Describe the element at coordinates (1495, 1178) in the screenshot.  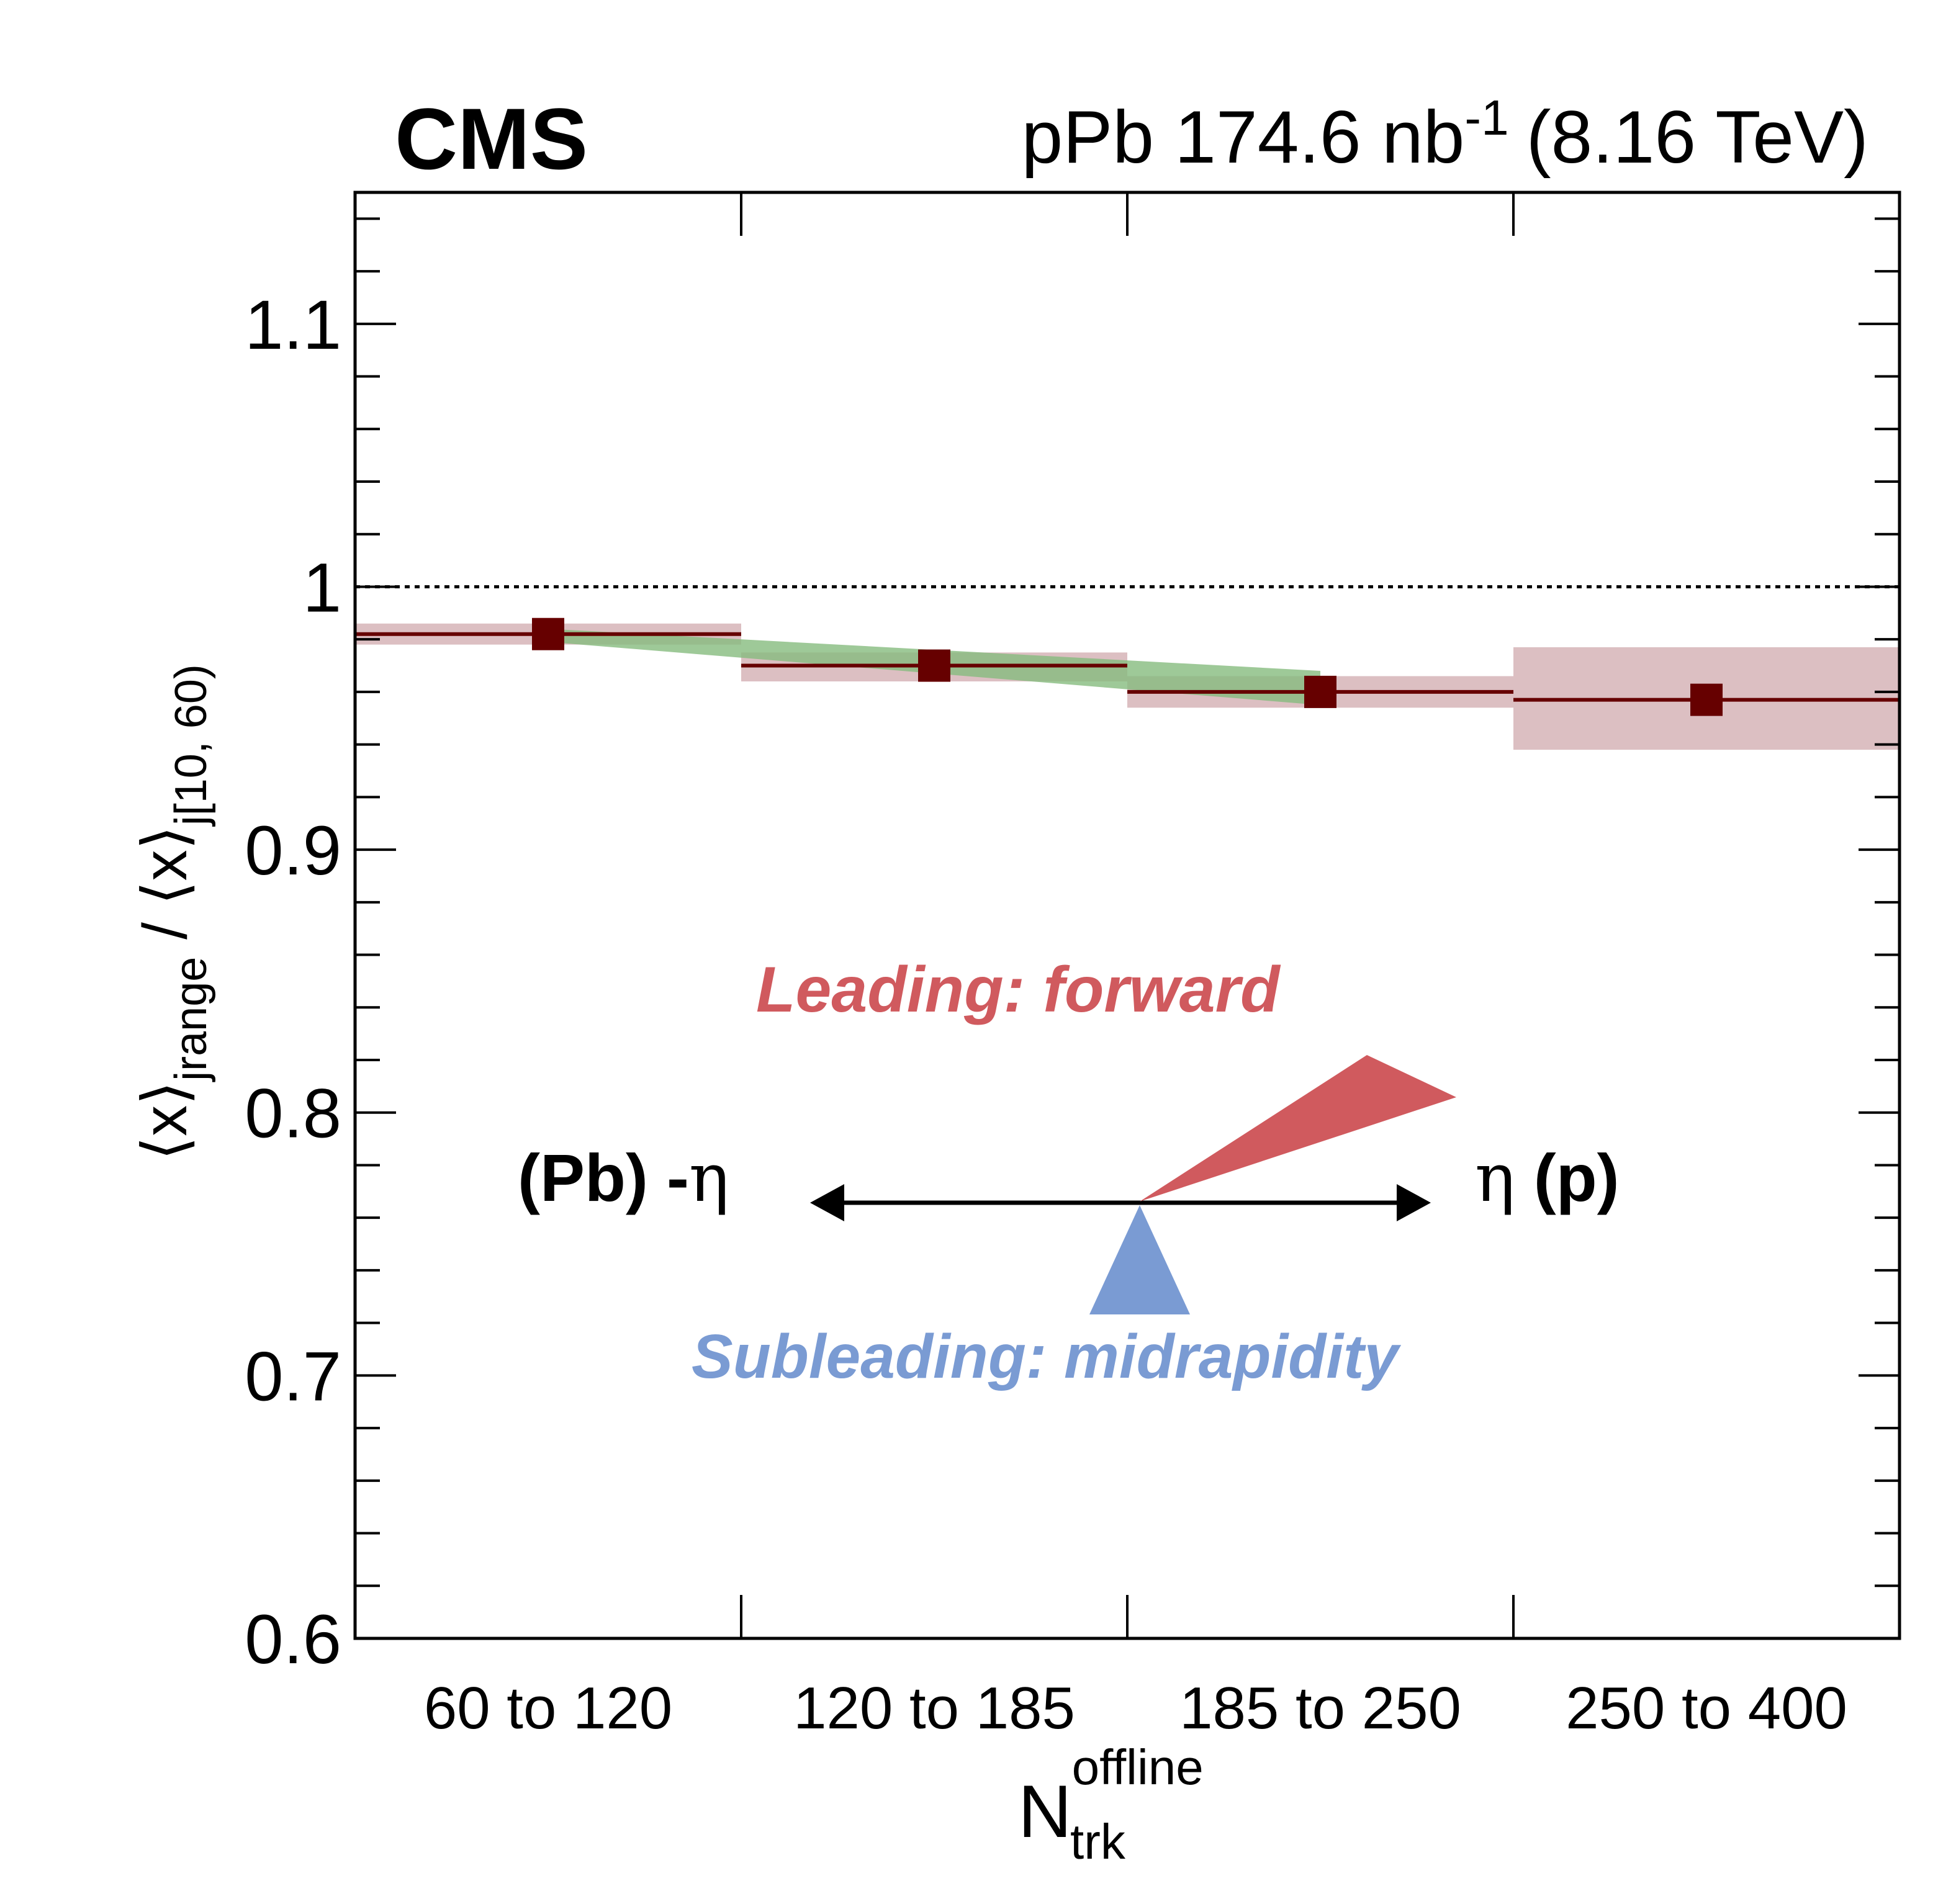
I see `diagram-eta-right: η` at that location.